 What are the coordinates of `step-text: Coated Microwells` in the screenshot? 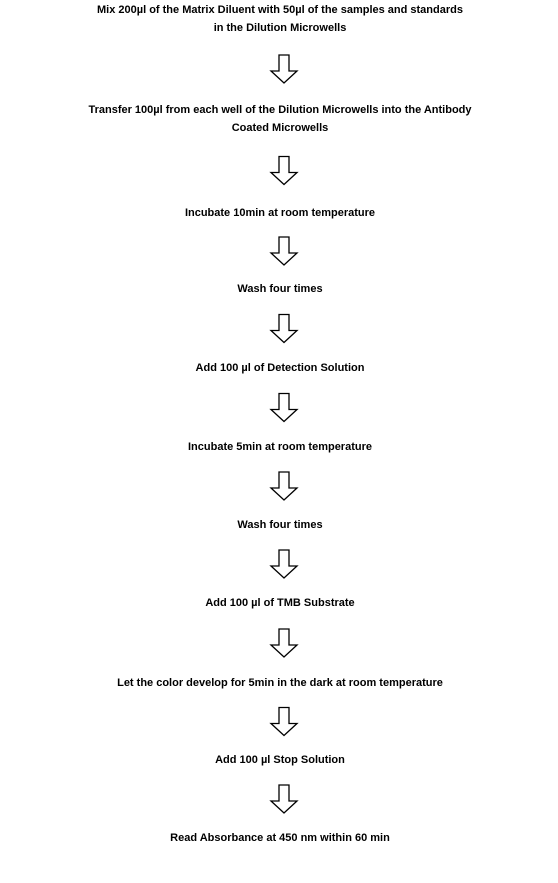 It's located at (280, 128).